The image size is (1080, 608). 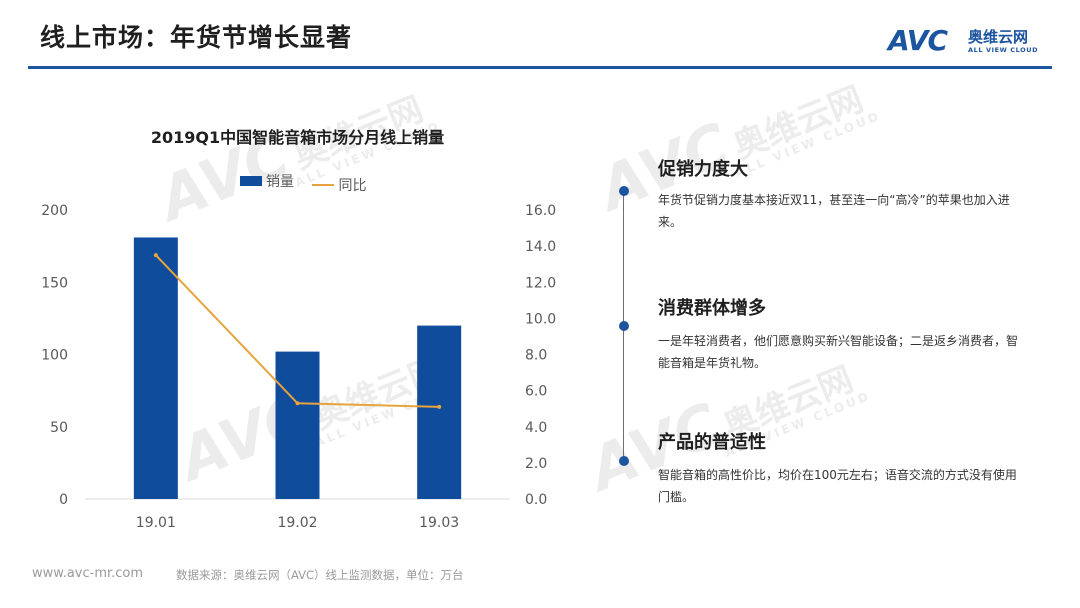 I want to click on legend-label-sales: 销量, so click(x=280, y=182).